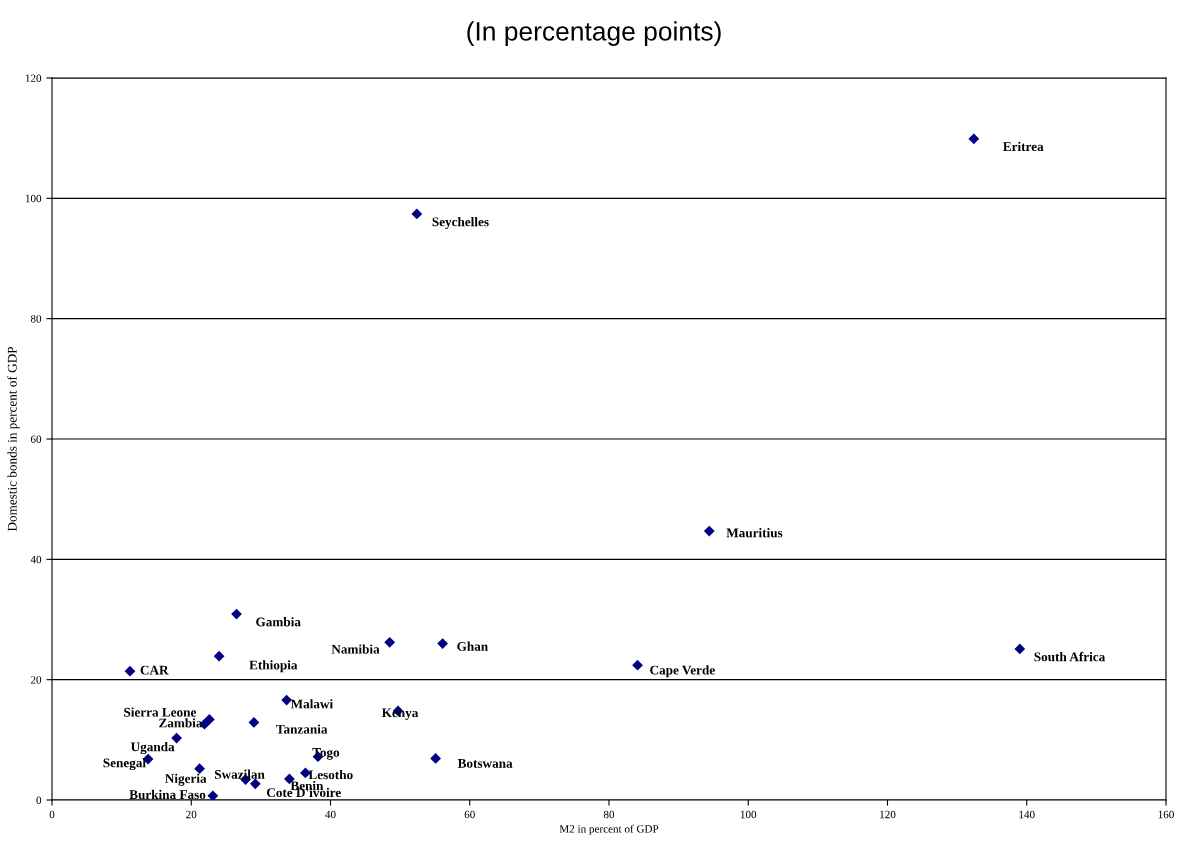 The width and height of the screenshot is (1188, 852). What do you see at coordinates (754, 533) in the screenshot?
I see `annotation: Mauritius` at bounding box center [754, 533].